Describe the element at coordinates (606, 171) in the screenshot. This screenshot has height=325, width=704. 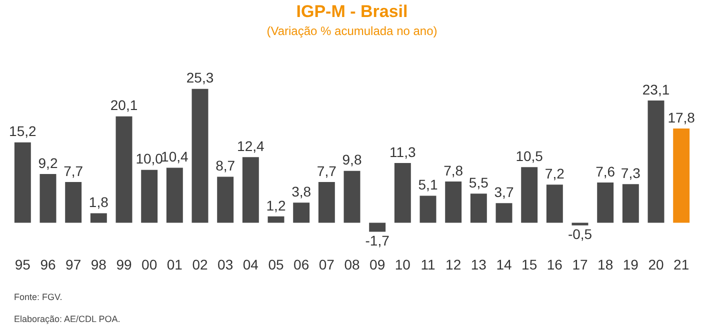
I see `data-label: 7,6` at that location.